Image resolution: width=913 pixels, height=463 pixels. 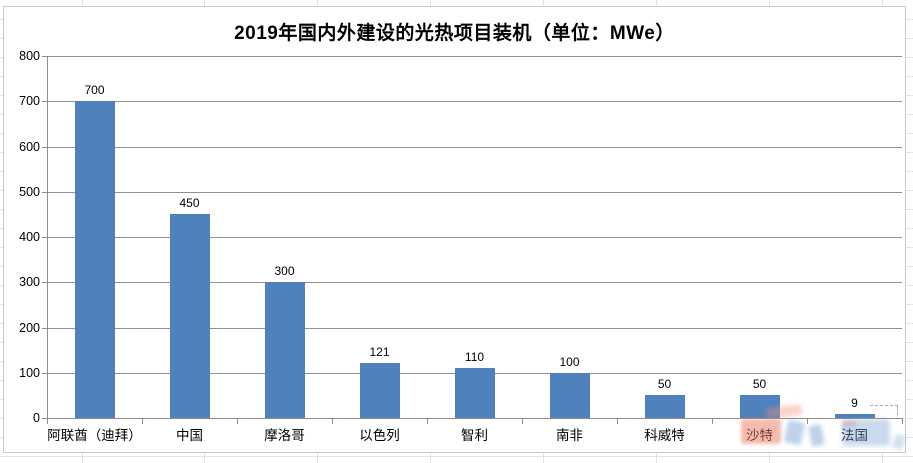 What do you see at coordinates (94, 90) in the screenshot?
I see `bar-value-label: 700` at bounding box center [94, 90].